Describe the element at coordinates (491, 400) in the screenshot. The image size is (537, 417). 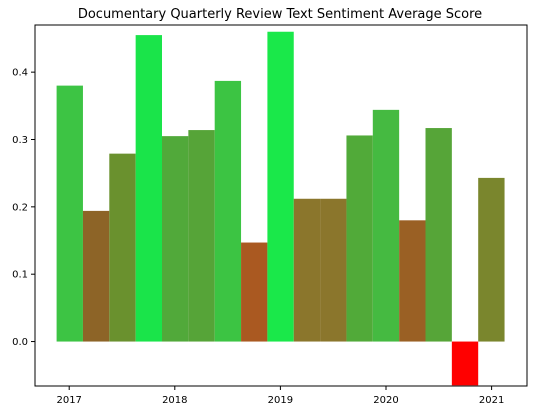
I see `x-tick-label: 2021` at that location.